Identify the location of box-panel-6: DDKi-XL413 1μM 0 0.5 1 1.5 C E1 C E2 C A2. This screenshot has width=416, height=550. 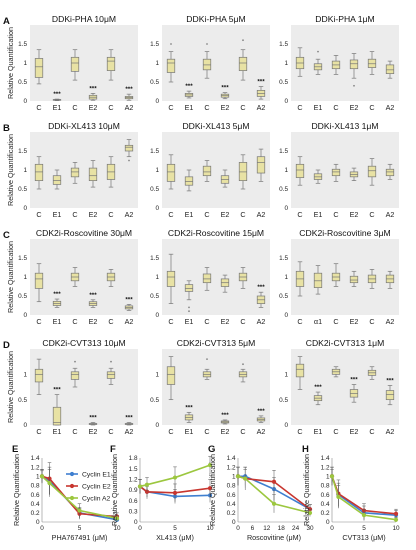
(339, 170).